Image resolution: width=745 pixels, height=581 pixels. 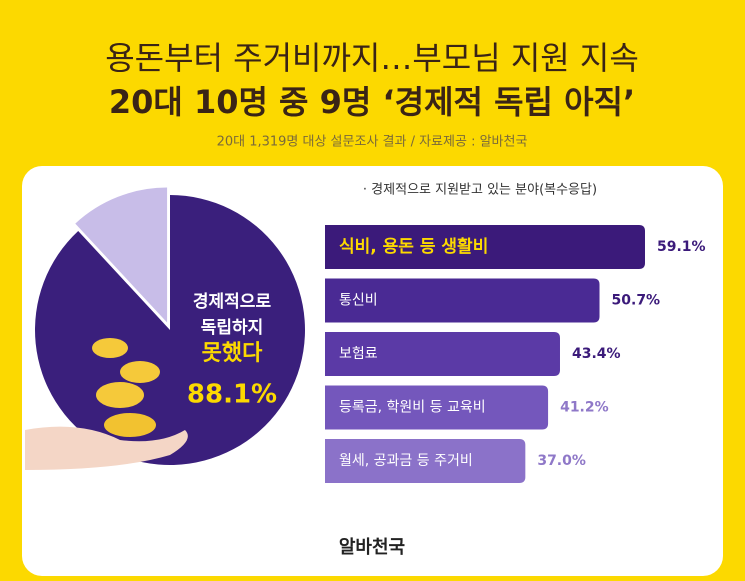 What do you see at coordinates (232, 353) in the screenshot?
I see `pie-label: 못했다` at bounding box center [232, 353].